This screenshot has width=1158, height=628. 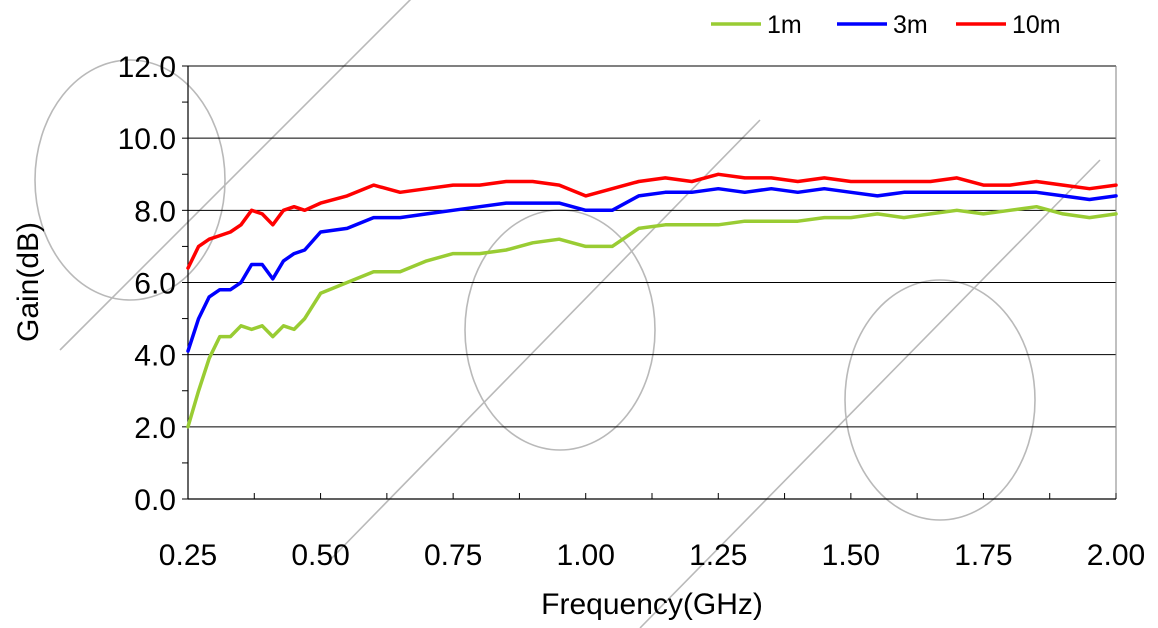 I want to click on y-tick-label: 12.0, so click(x=147, y=67).